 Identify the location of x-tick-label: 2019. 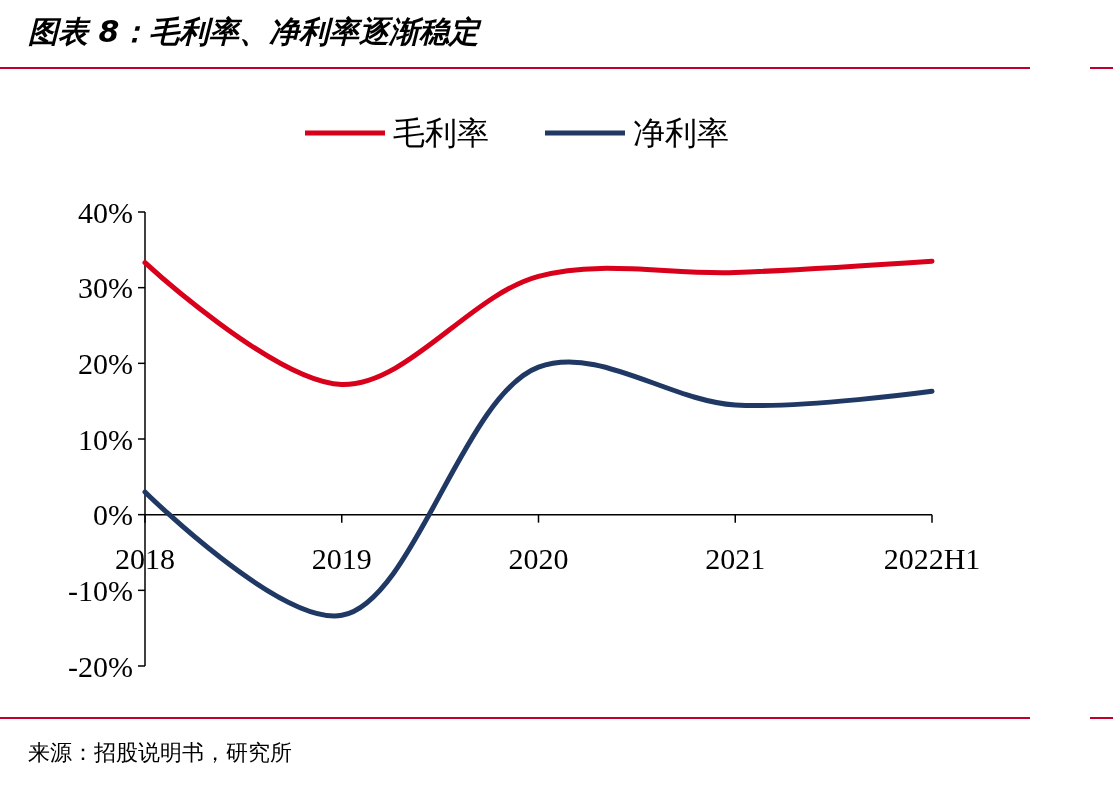
(341, 558).